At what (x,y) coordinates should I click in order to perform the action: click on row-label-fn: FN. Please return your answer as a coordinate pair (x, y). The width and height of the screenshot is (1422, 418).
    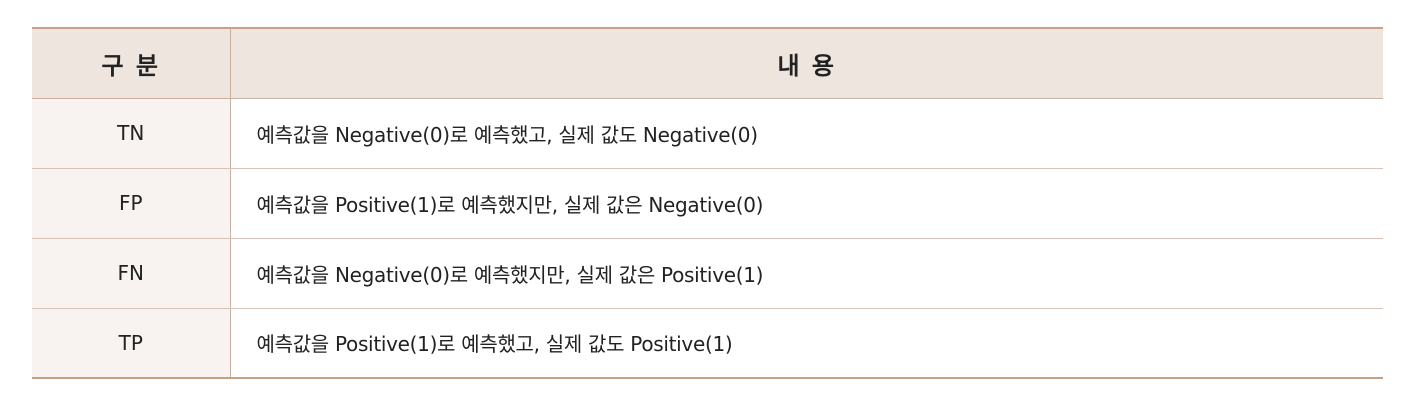
    Looking at the image, I should click on (131, 273).